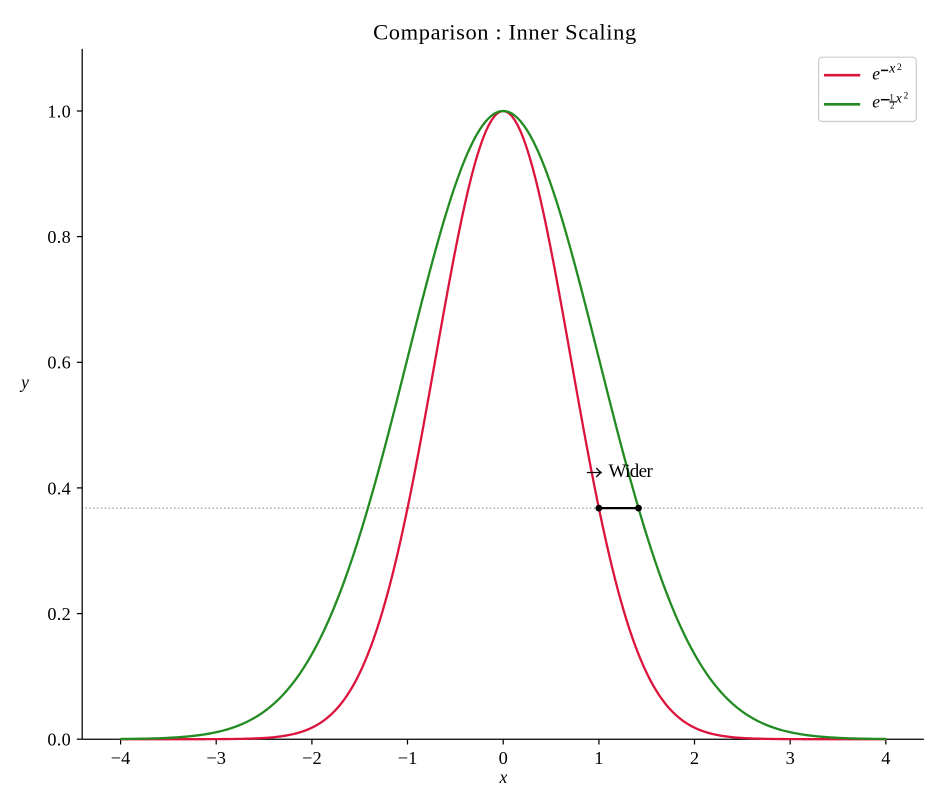 The width and height of the screenshot is (946, 806). I want to click on svg-text: −1, so click(408, 758).